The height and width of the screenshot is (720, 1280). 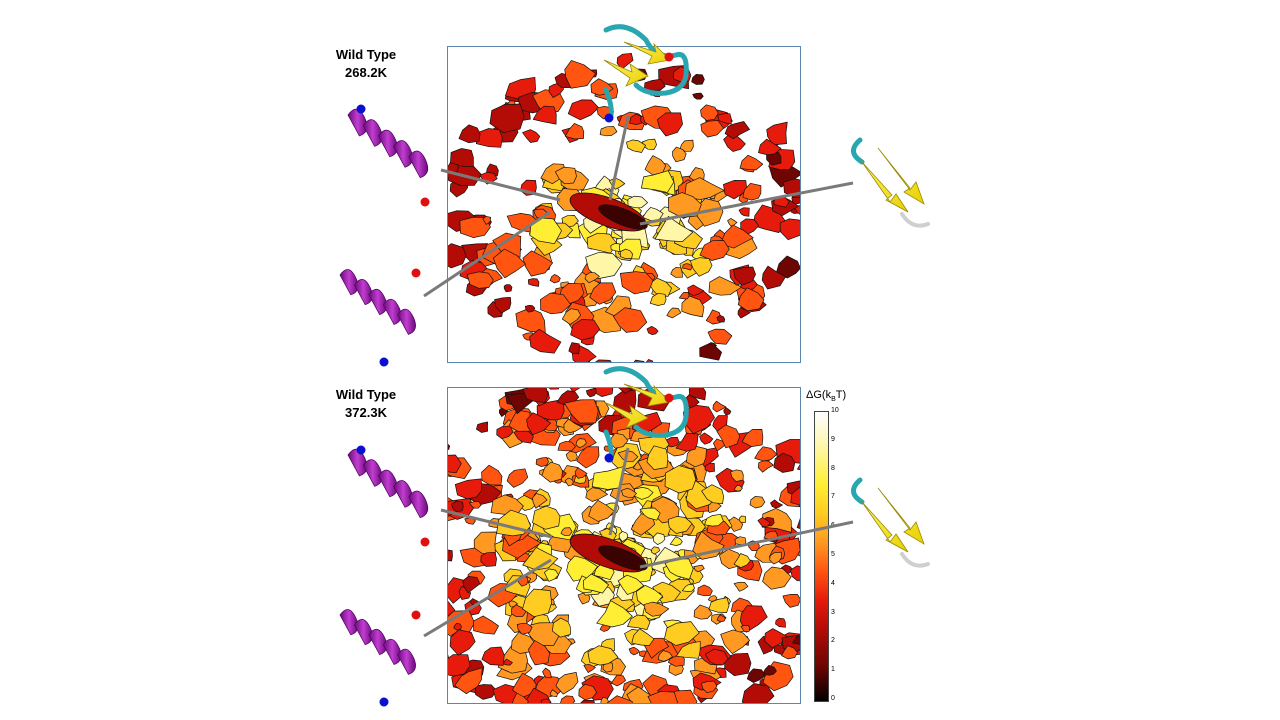 I want to click on colorbar-label: ΔG(kBT), so click(x=826, y=396).